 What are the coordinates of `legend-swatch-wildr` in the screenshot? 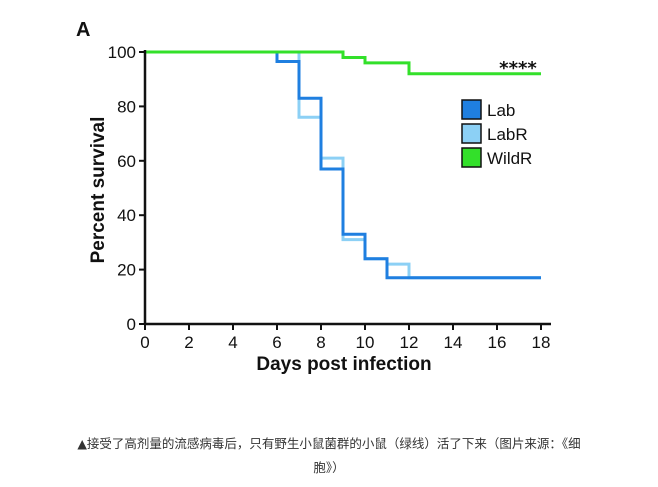 It's located at (471, 157).